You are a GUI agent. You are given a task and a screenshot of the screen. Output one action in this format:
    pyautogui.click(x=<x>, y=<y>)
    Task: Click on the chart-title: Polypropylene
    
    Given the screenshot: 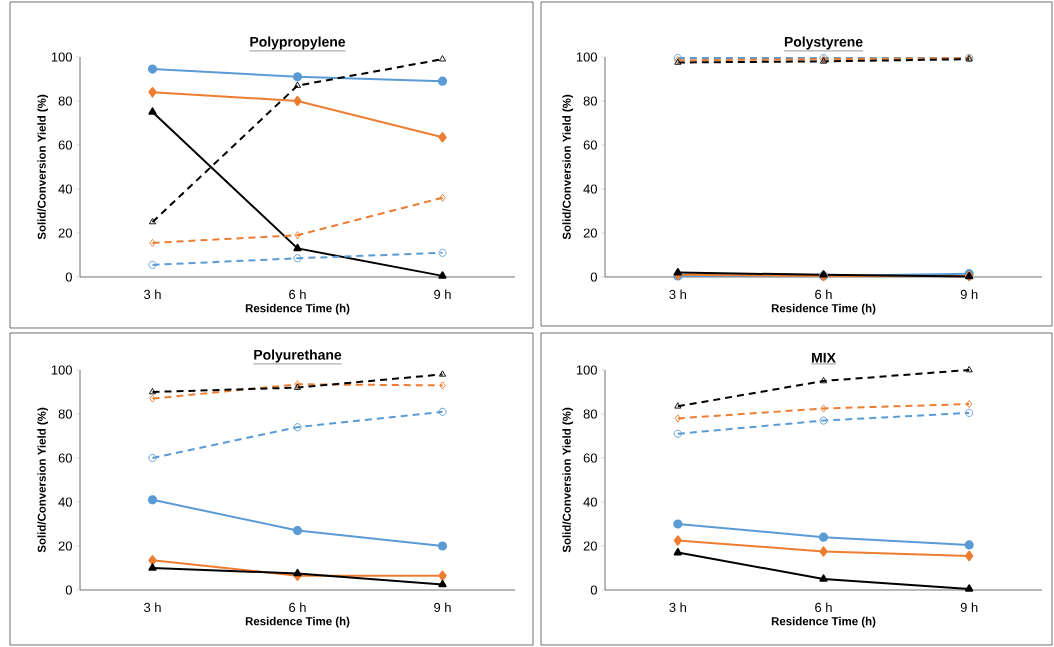 What is the action you would take?
    pyautogui.click(x=298, y=43)
    